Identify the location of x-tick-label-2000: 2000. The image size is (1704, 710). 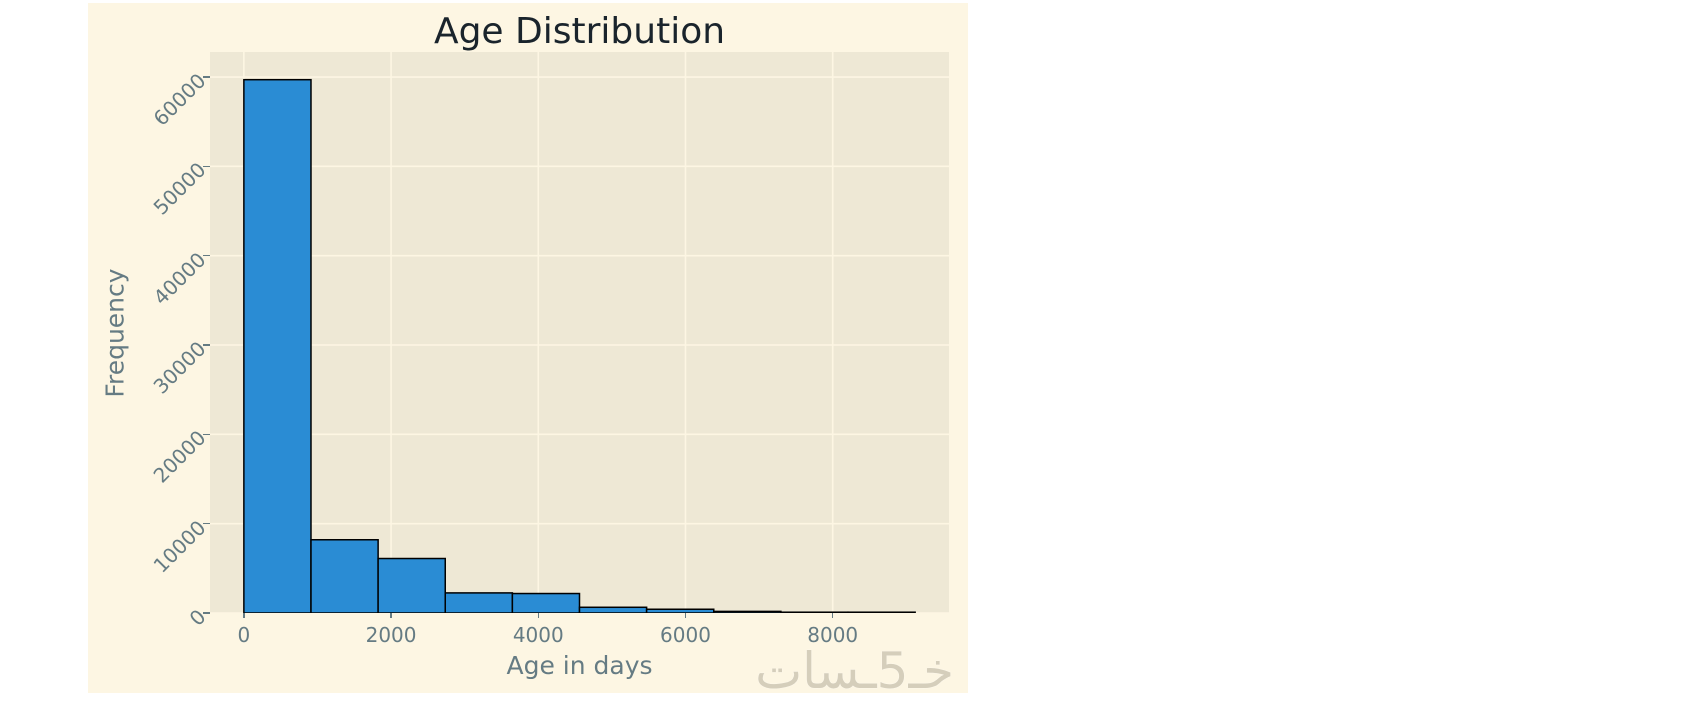
(391, 635).